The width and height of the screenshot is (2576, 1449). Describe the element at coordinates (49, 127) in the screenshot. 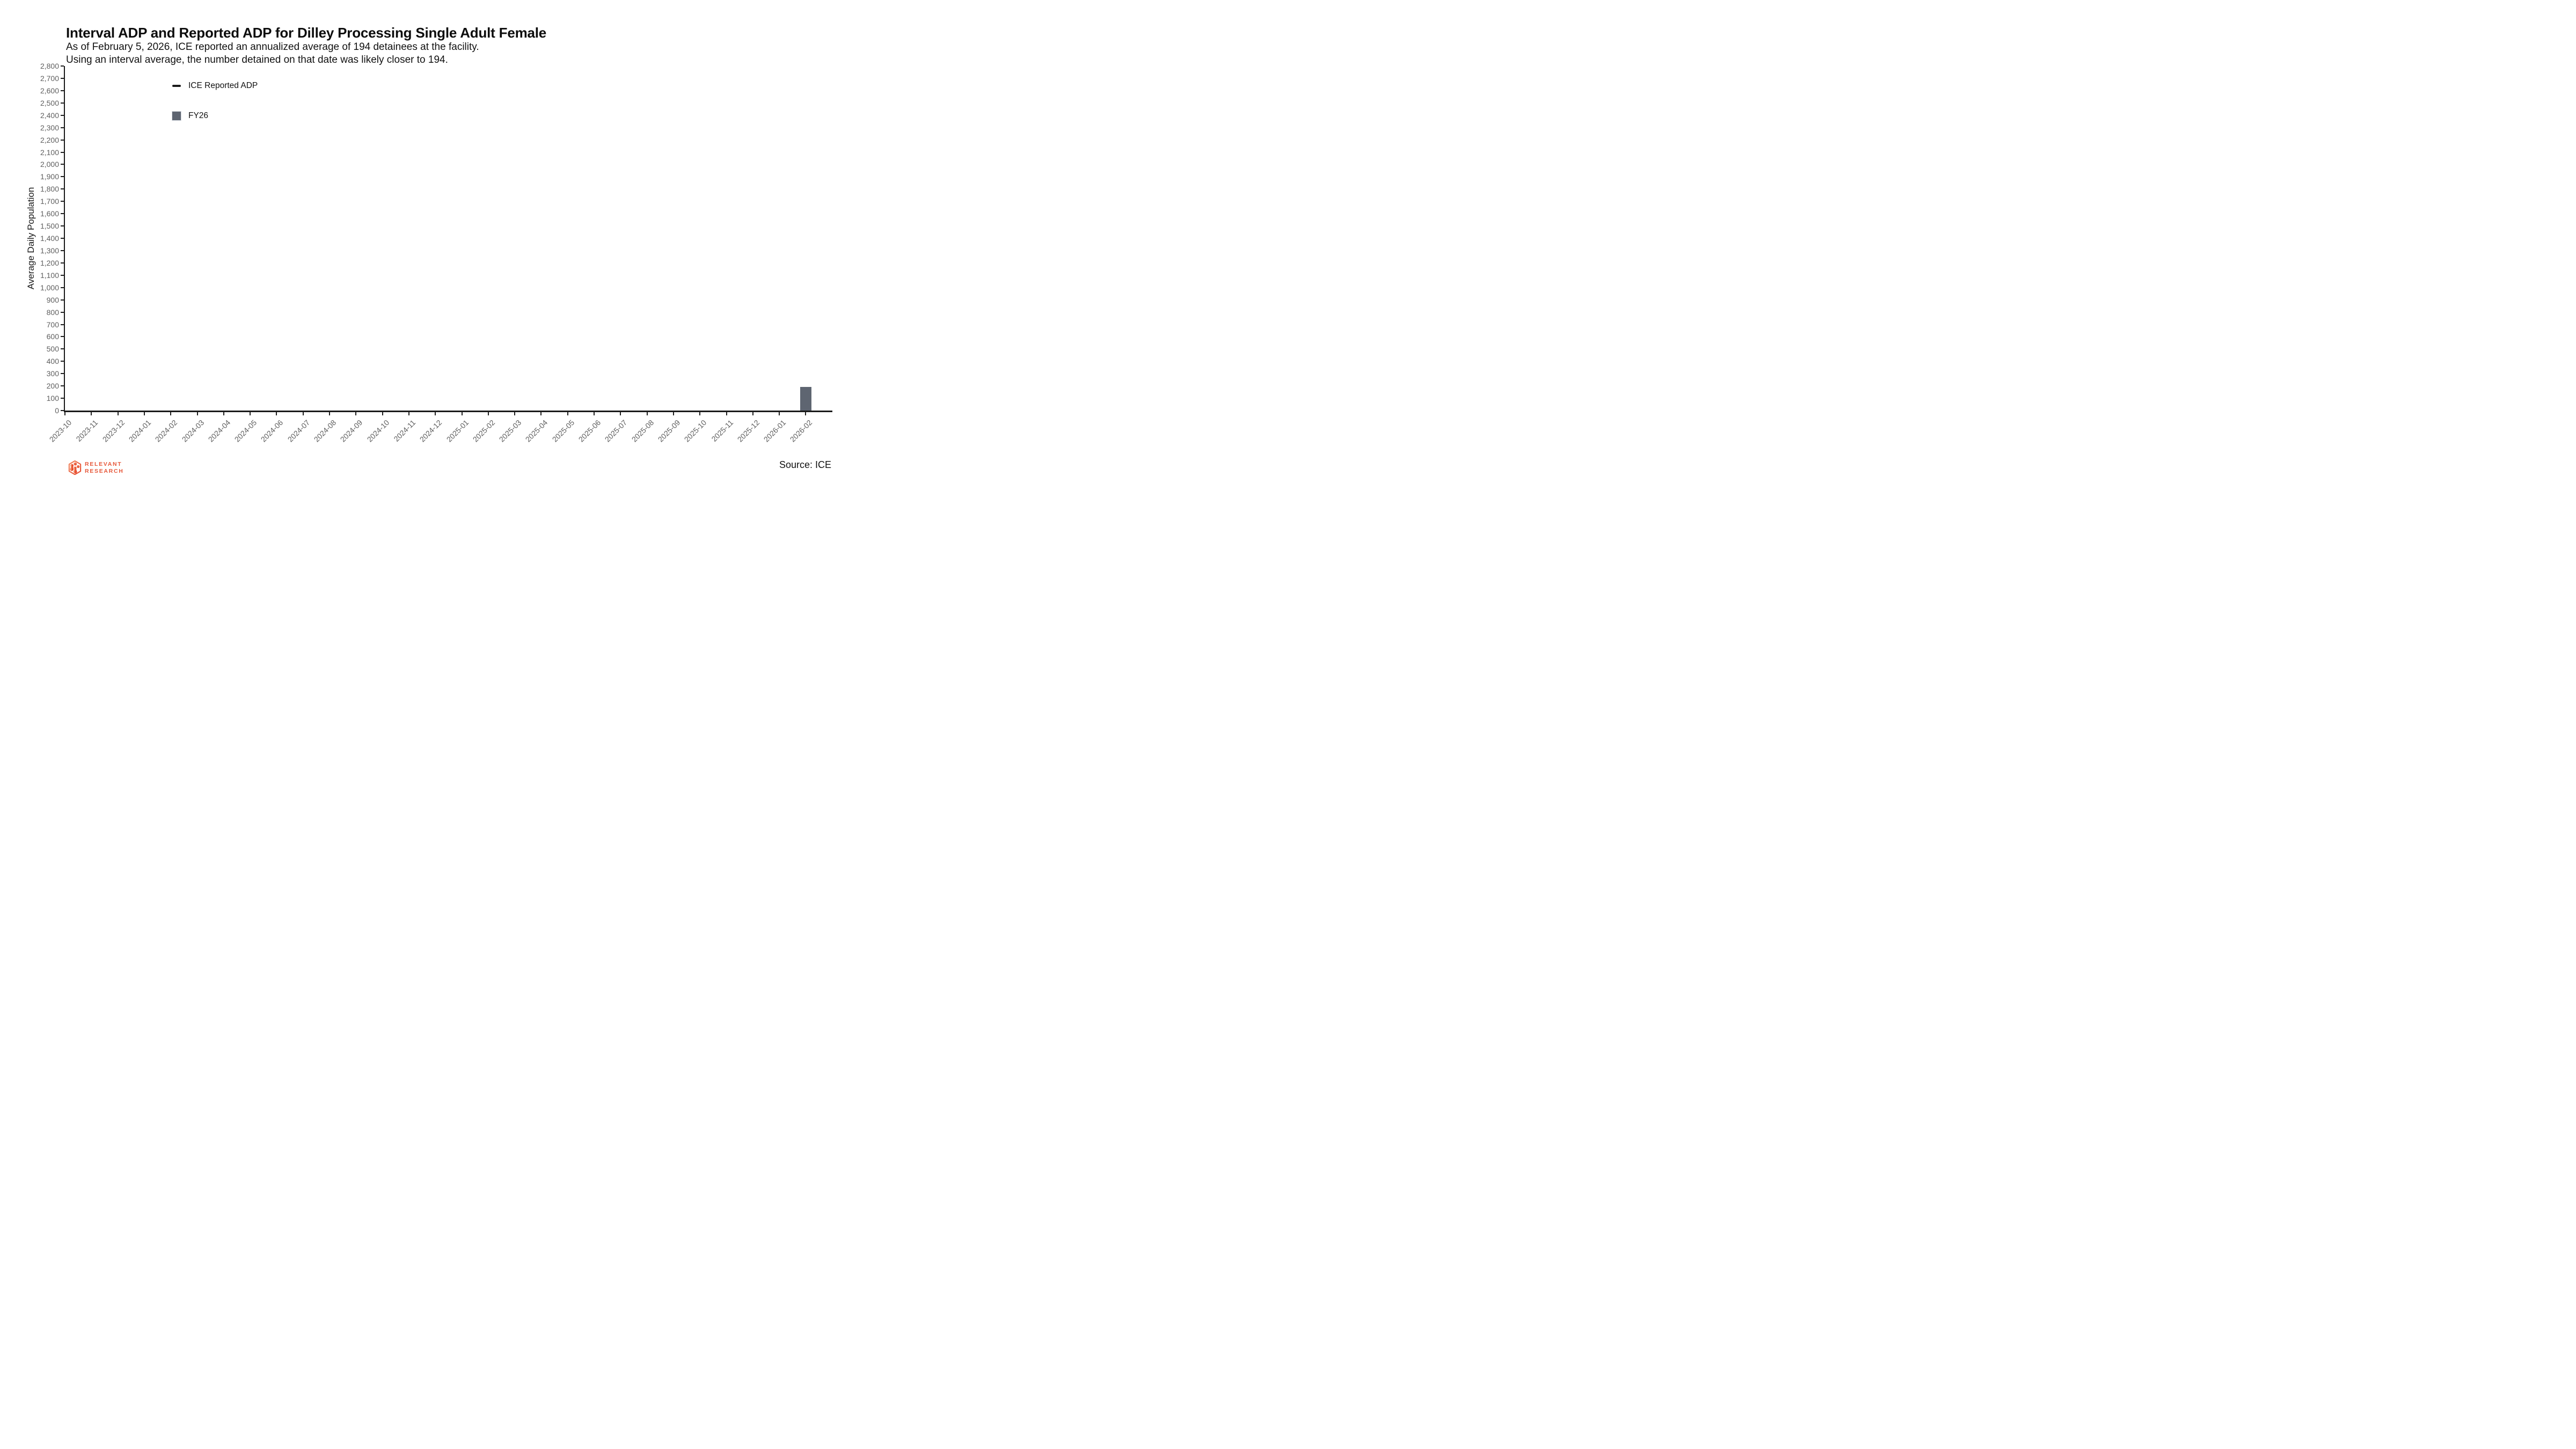

I see `y-tick-label: 2,300` at that location.